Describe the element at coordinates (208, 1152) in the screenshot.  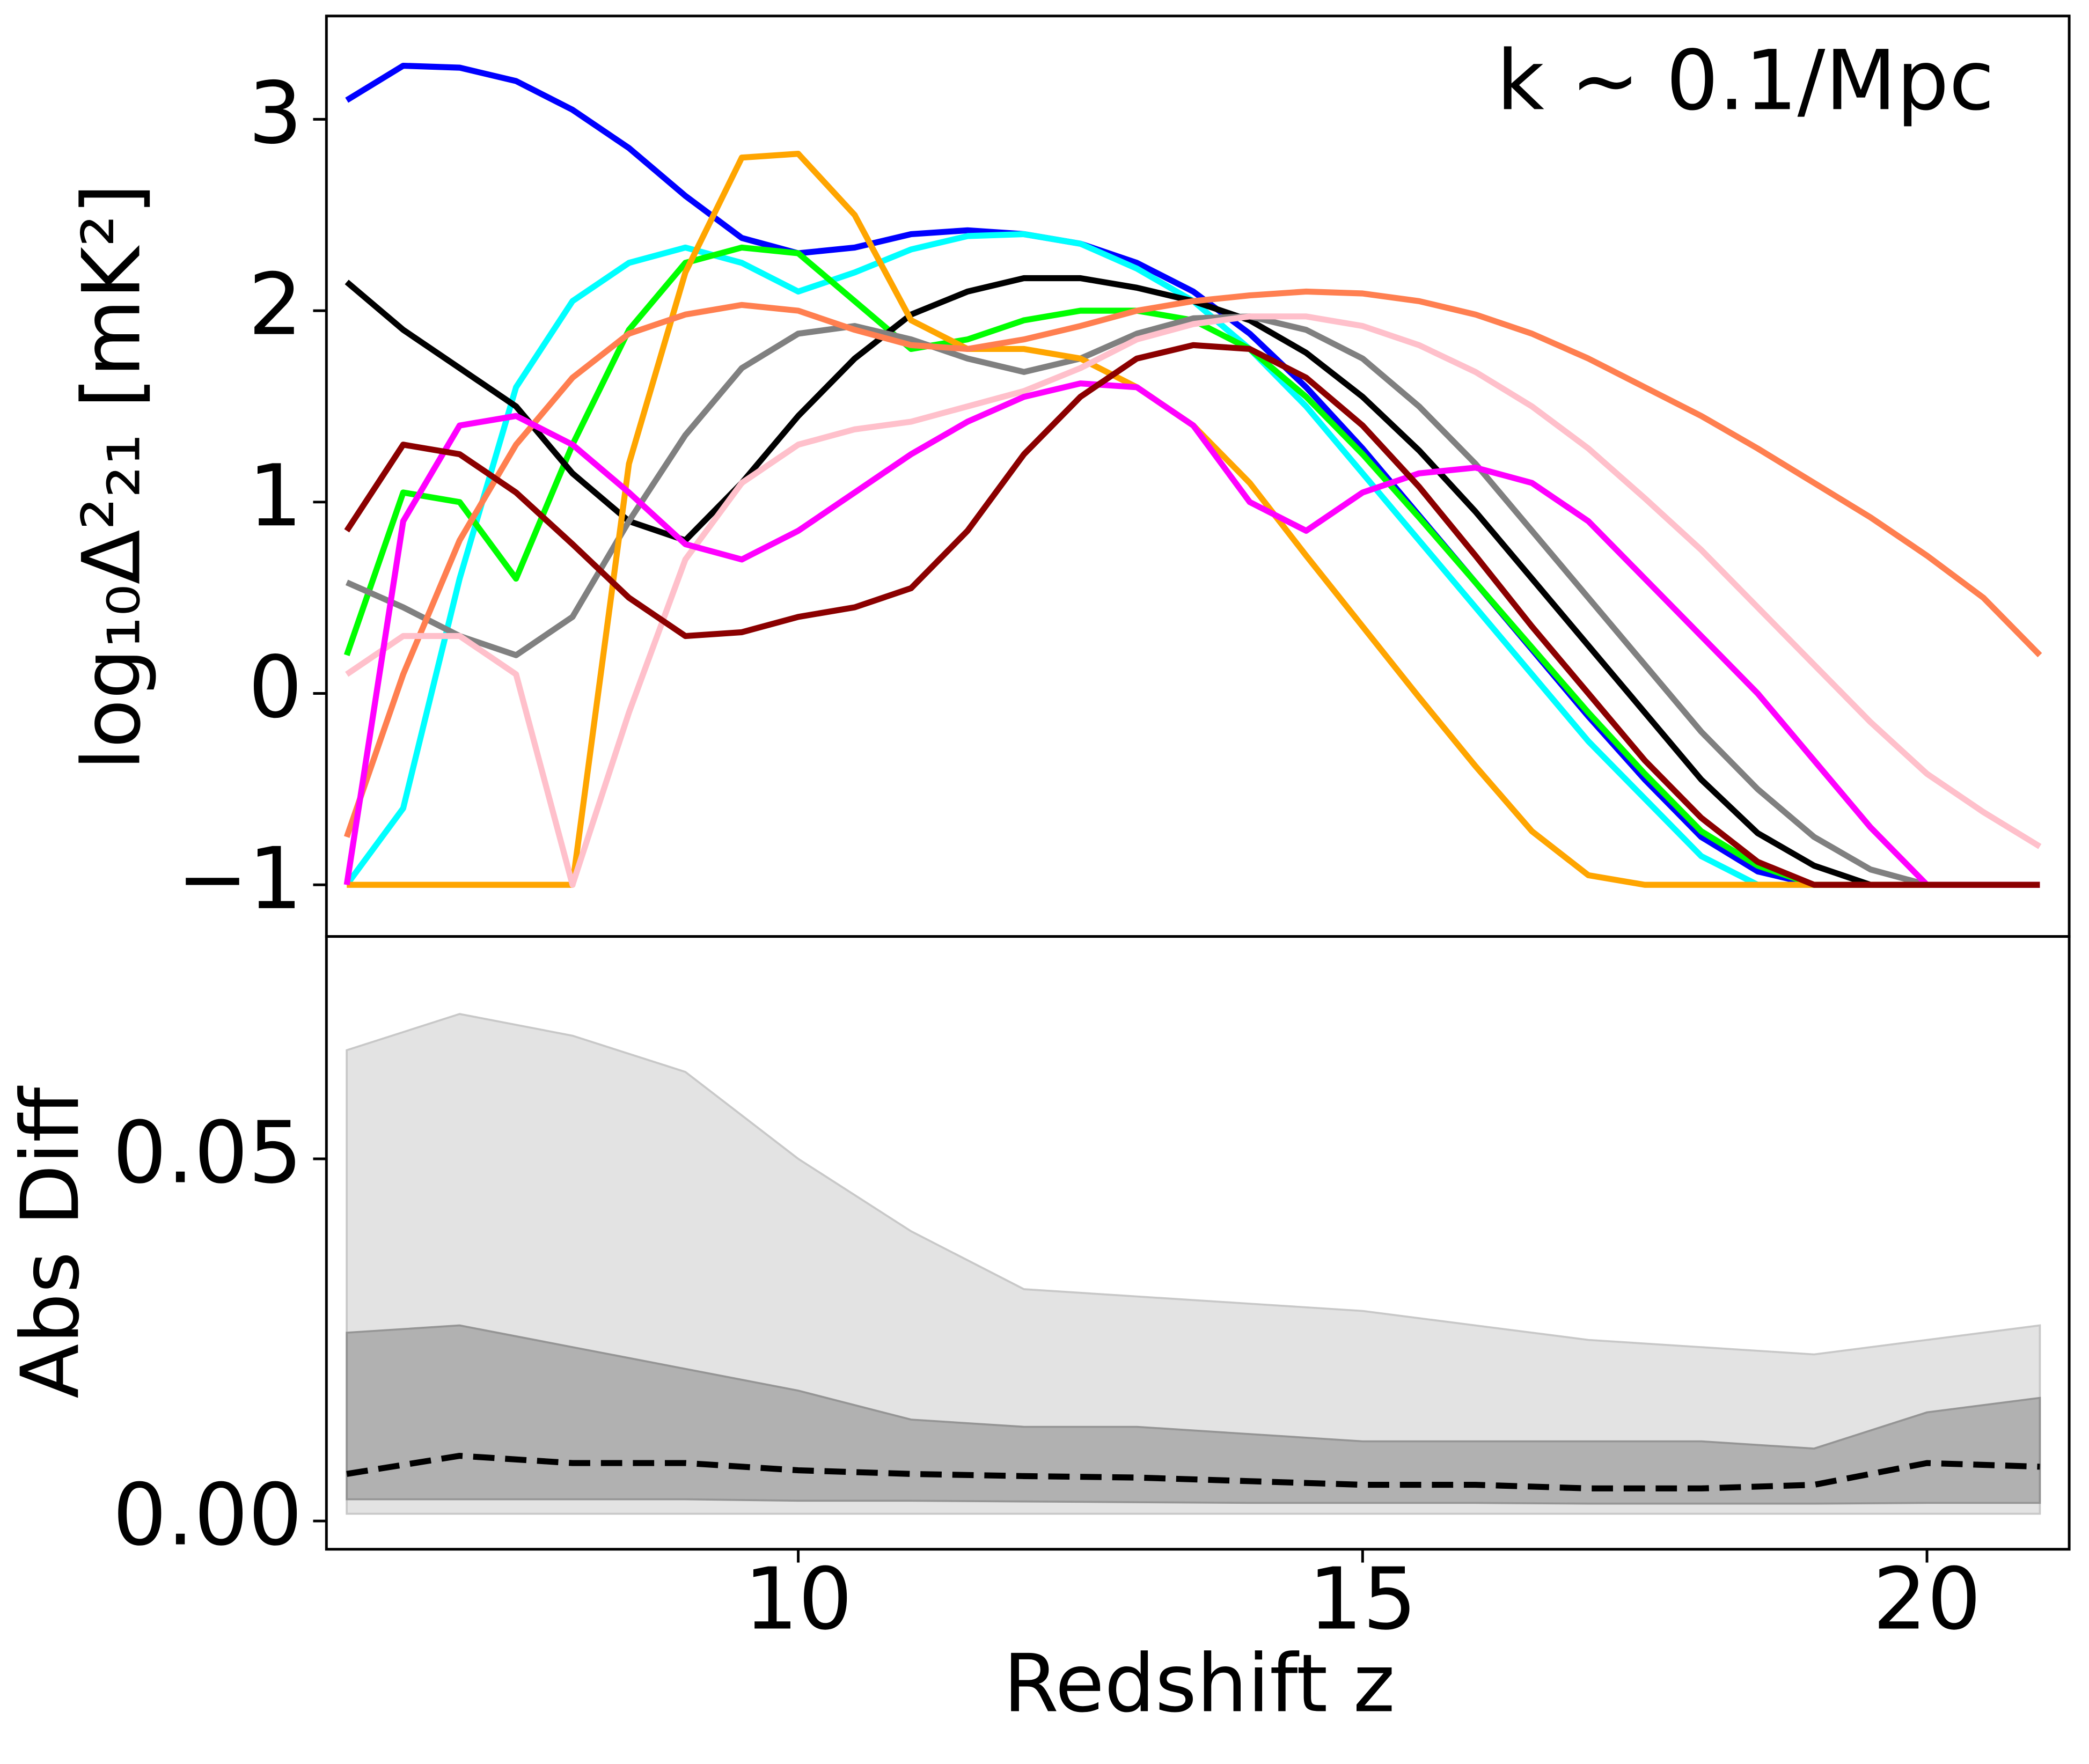
I see `y-tick-label: 0.05` at that location.